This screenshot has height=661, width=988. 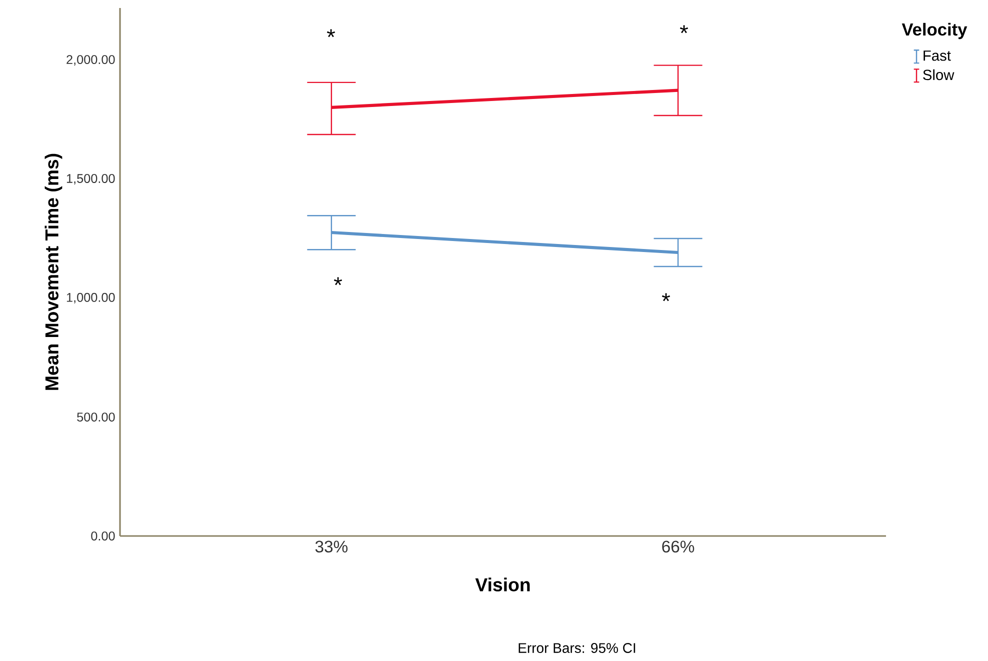 I want to click on y-tick-label: 2,000.00, so click(x=90, y=60).